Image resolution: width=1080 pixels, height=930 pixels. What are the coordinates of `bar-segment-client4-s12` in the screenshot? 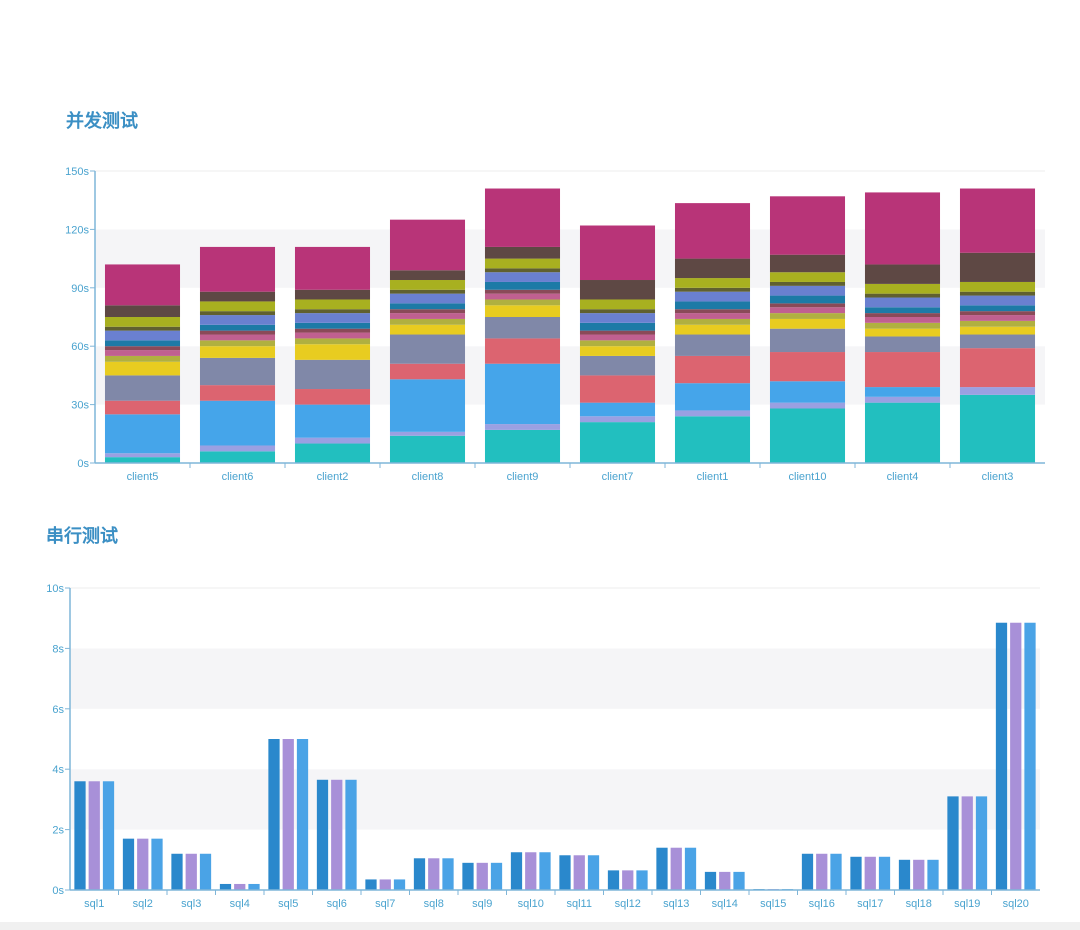 It's located at (902, 295).